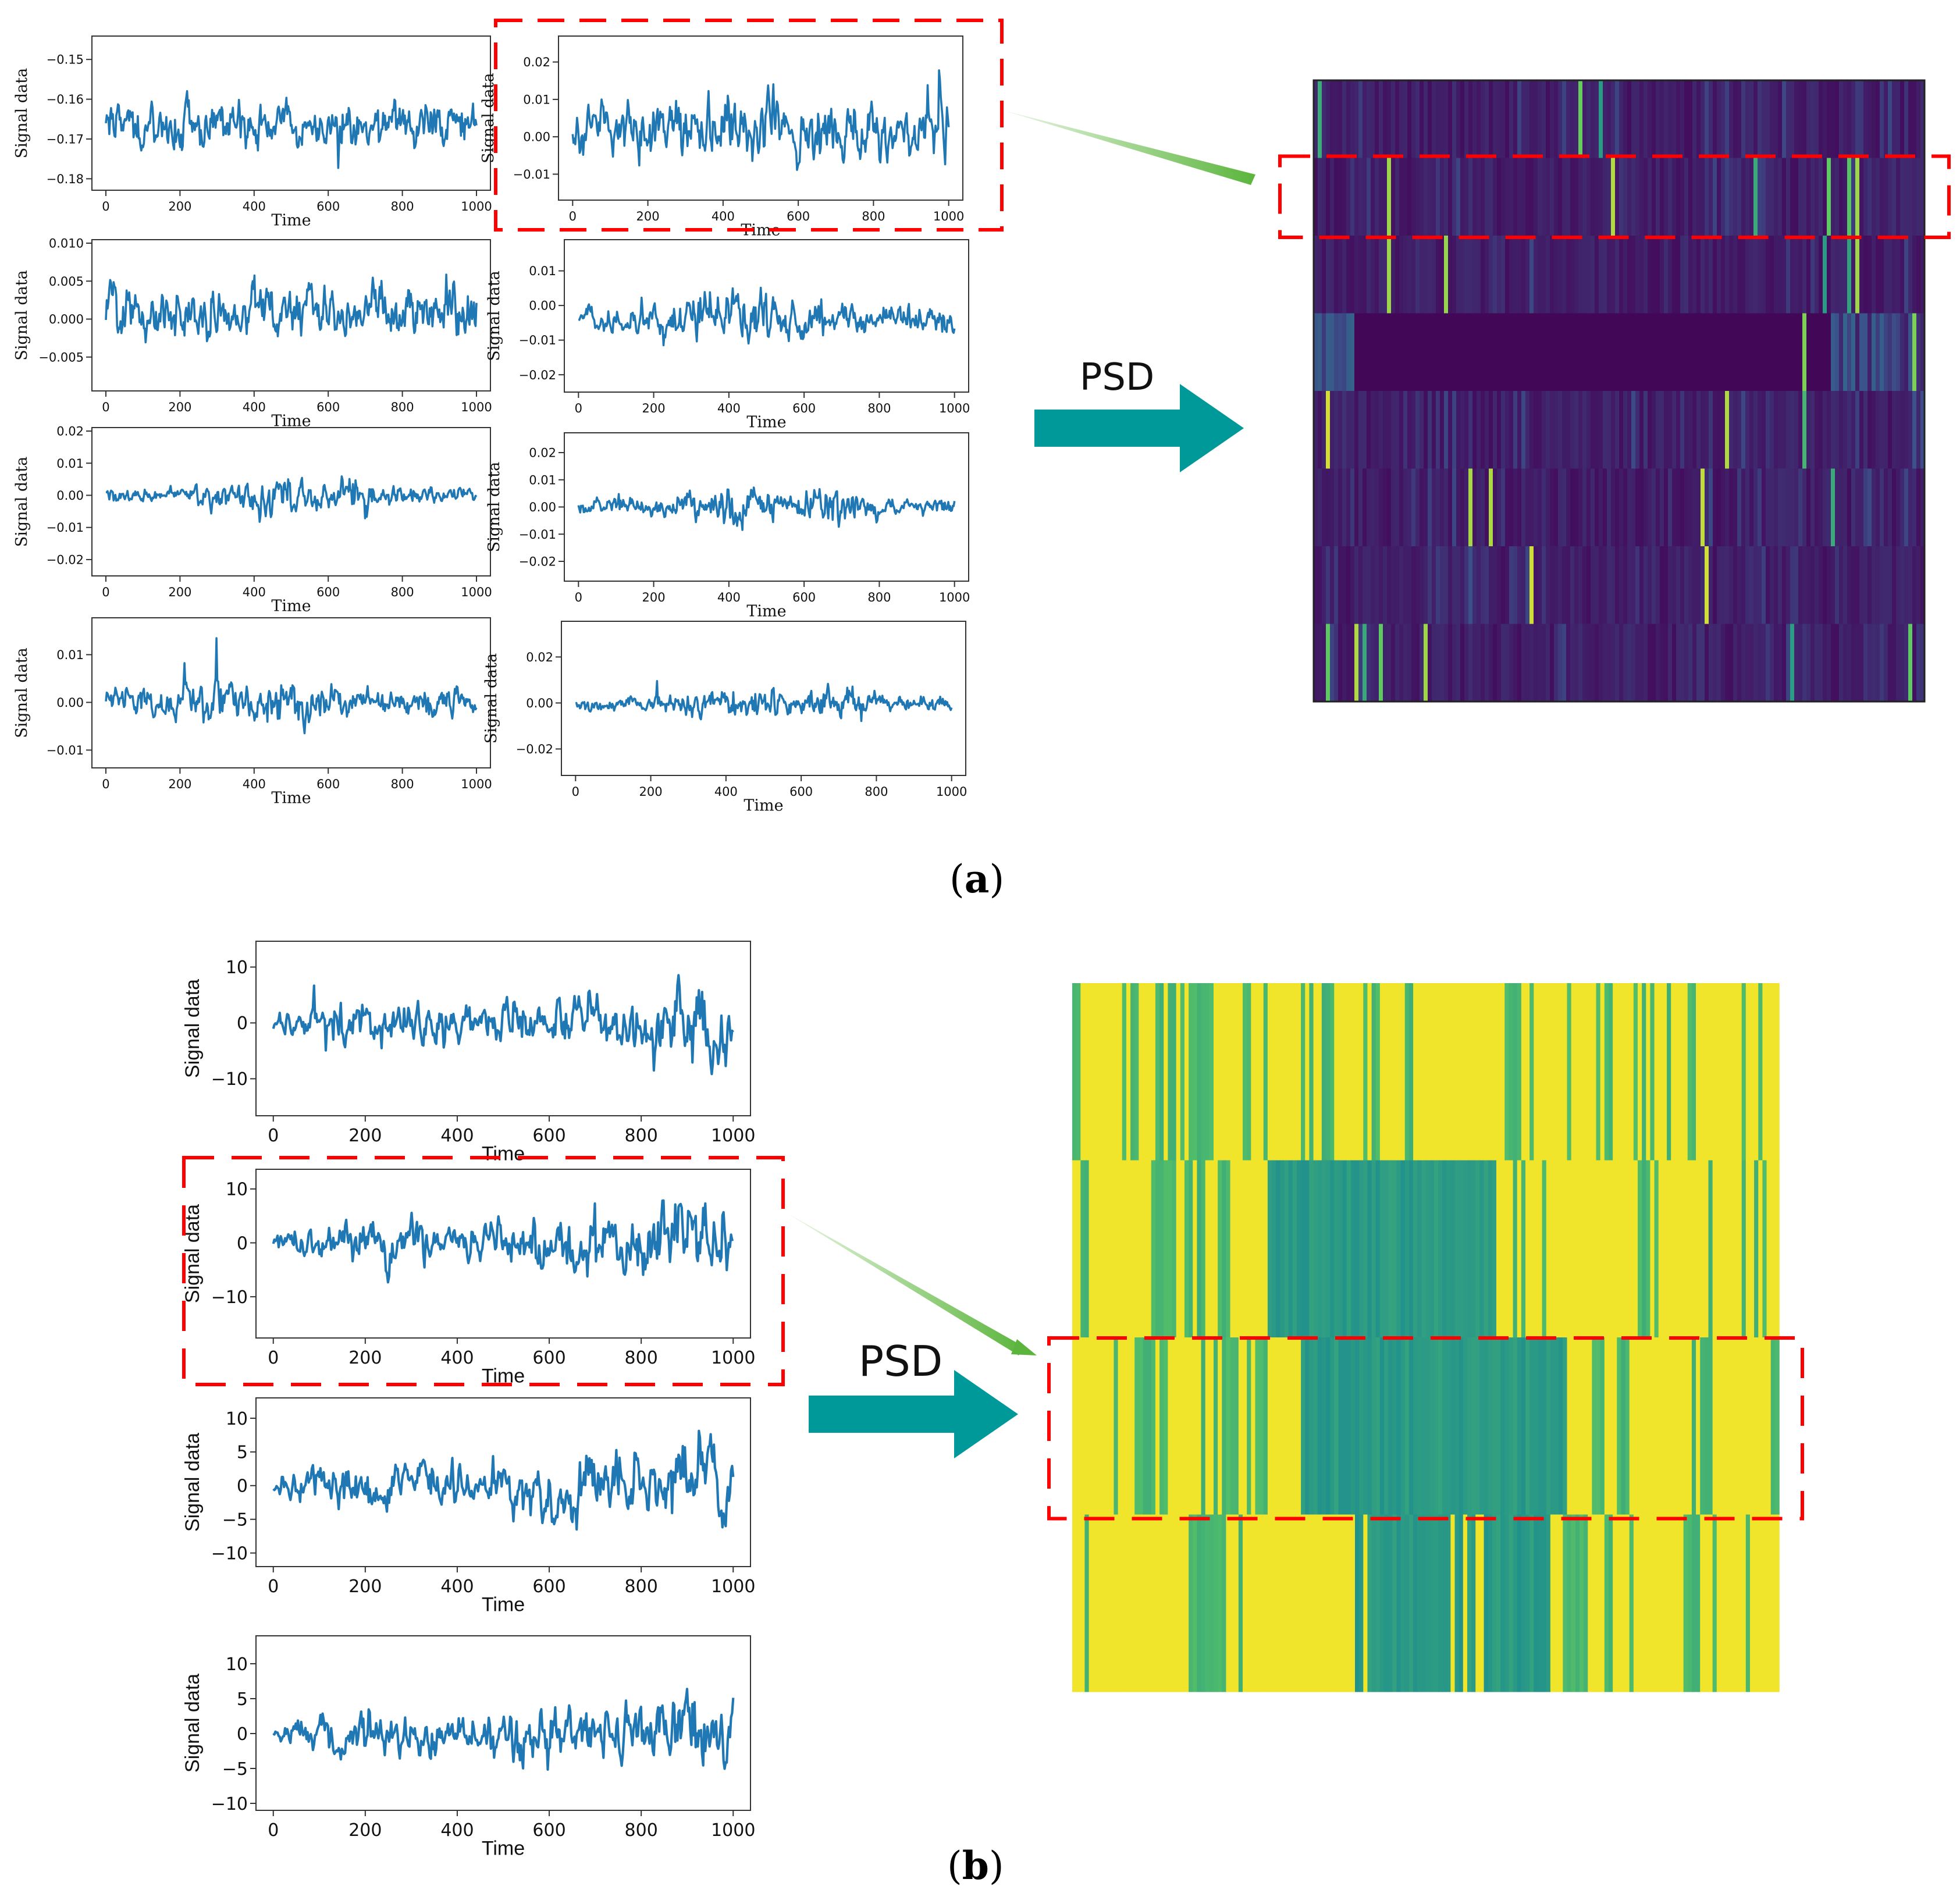 The width and height of the screenshot is (1960, 1904). I want to click on panel-b-letter: b, so click(976, 1865).